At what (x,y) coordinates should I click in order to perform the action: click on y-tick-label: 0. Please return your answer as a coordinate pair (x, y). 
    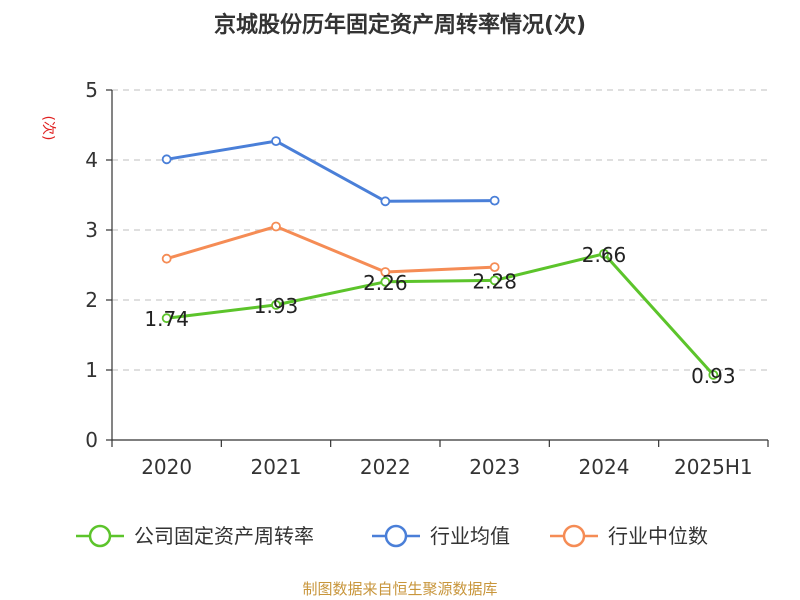
    Looking at the image, I should click on (91, 440).